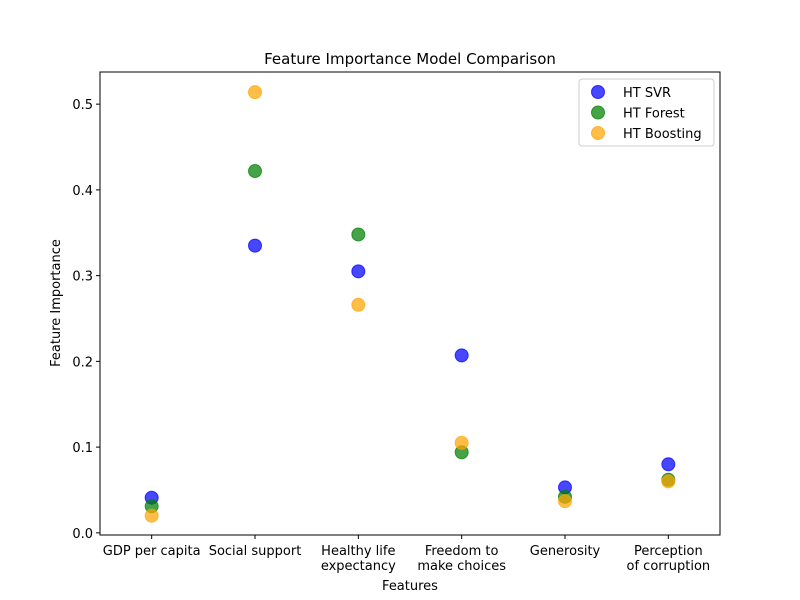  Describe the element at coordinates (358, 551) in the screenshot. I see `x-tick-label: Healthy life` at that location.